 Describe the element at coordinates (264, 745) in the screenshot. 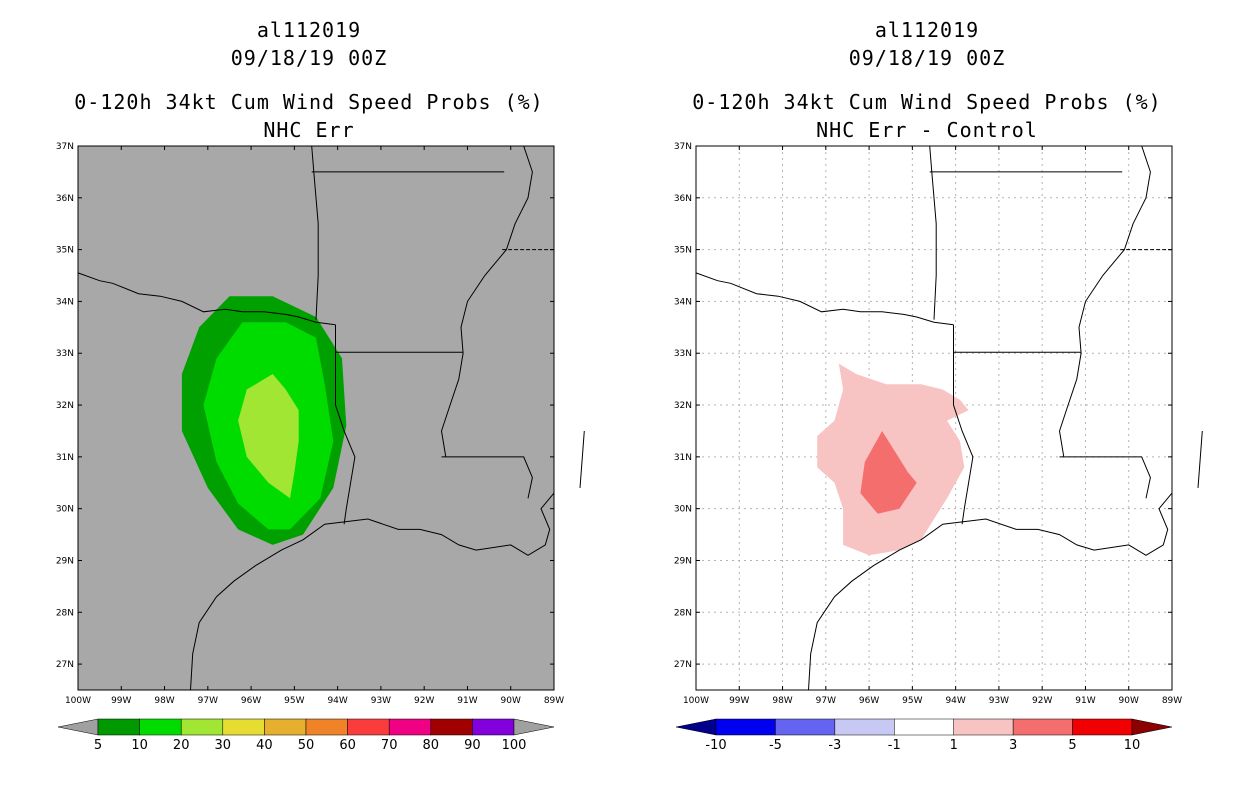

I see `colorbar-label: 40` at that location.